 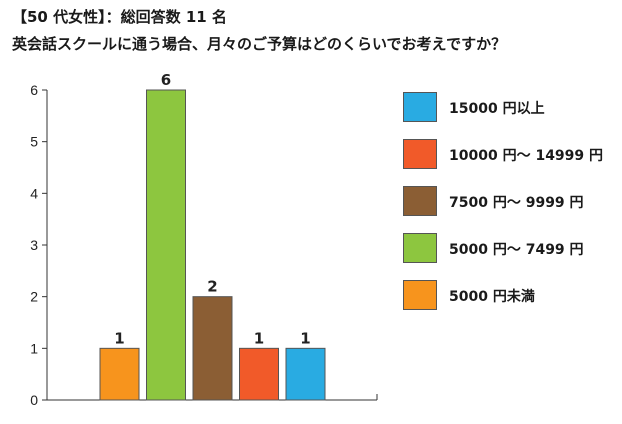 I want to click on y-tick-label: 3, so click(x=34, y=245).